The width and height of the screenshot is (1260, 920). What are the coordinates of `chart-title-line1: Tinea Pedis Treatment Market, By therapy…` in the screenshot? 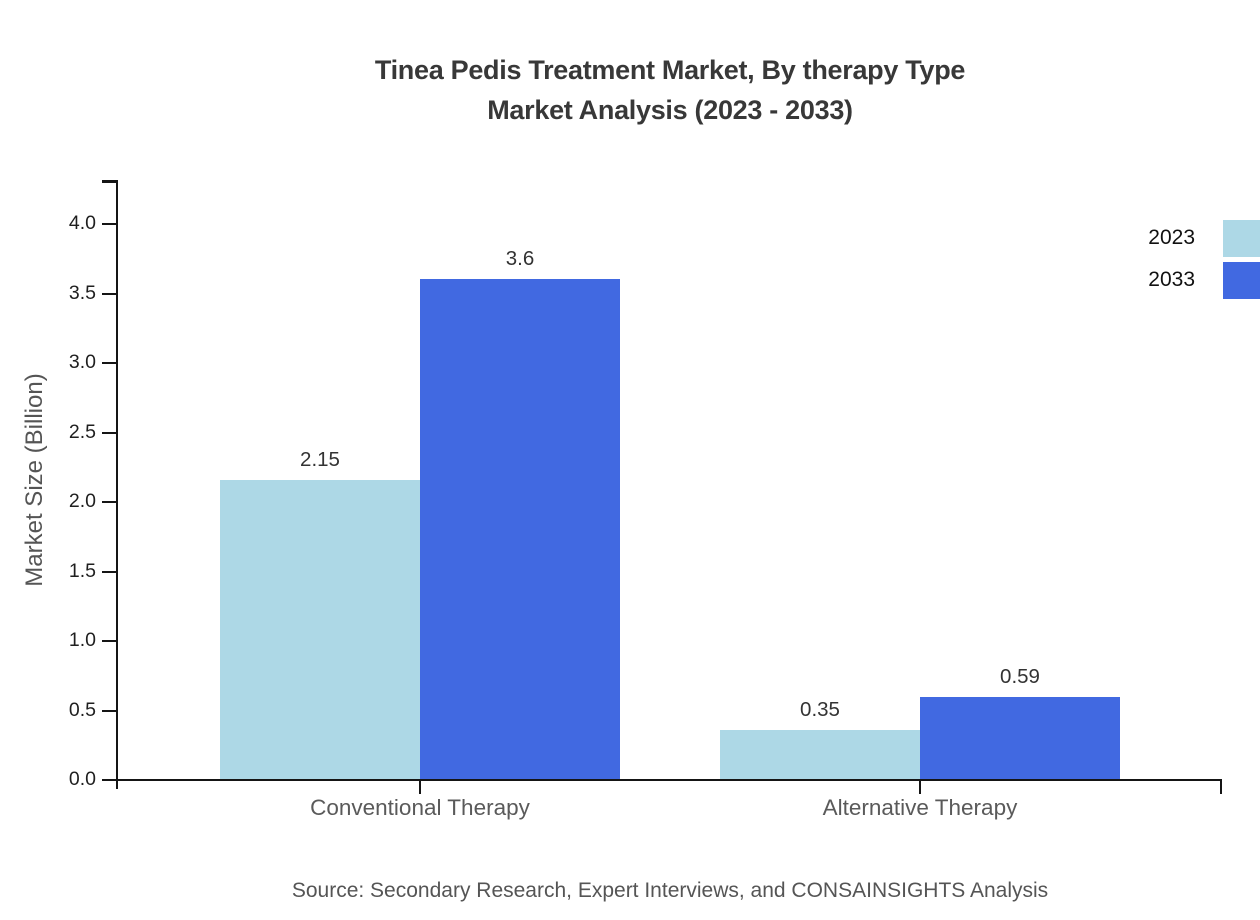 It's located at (670, 70).